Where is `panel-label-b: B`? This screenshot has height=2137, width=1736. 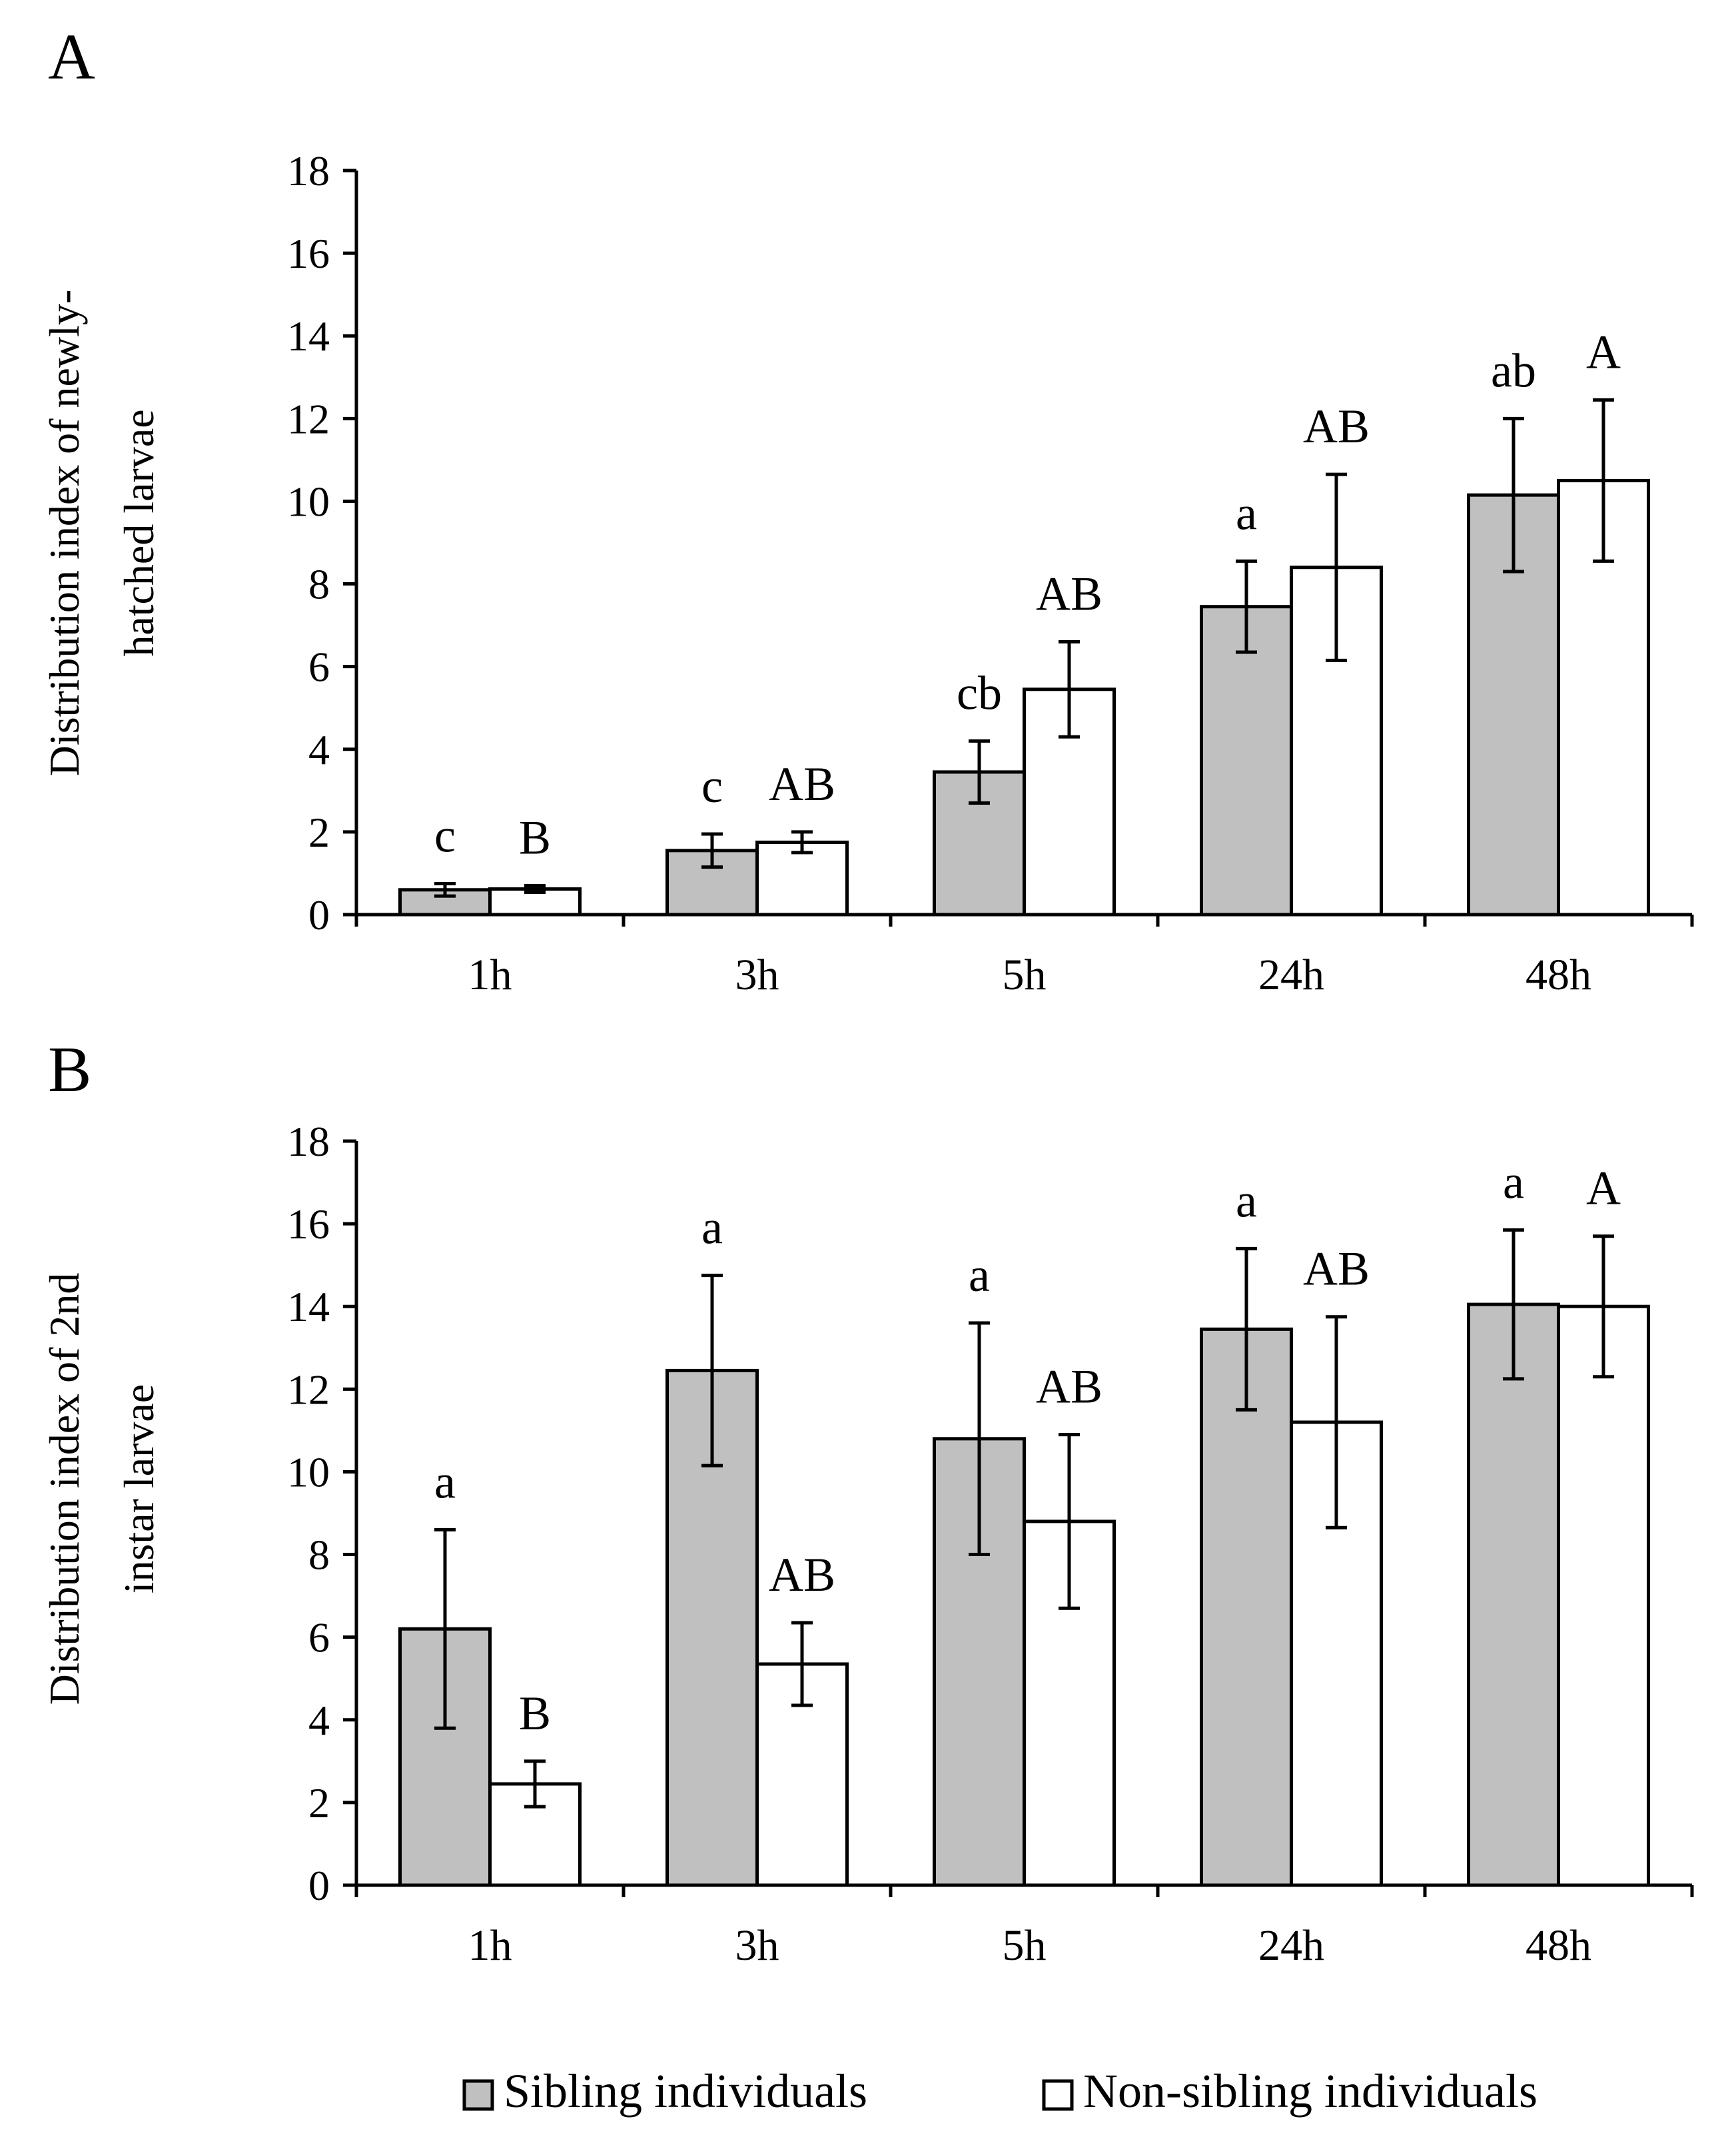 panel-label-b: B is located at coordinates (69, 1070).